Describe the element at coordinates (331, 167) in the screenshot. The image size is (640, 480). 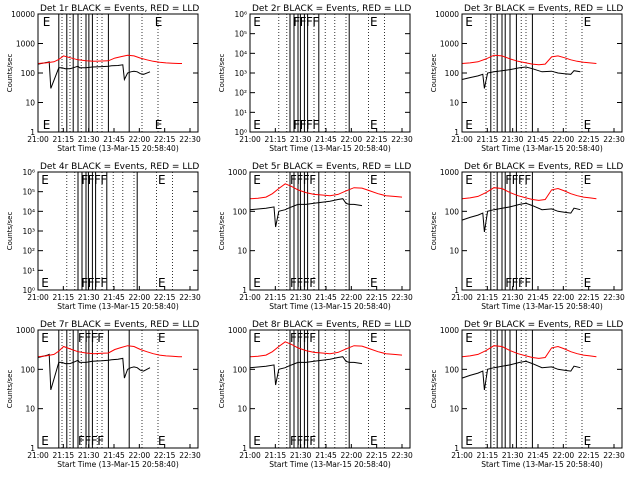
I see `panel-title: Det 5r BLACK = Events, RED = LLD` at that location.